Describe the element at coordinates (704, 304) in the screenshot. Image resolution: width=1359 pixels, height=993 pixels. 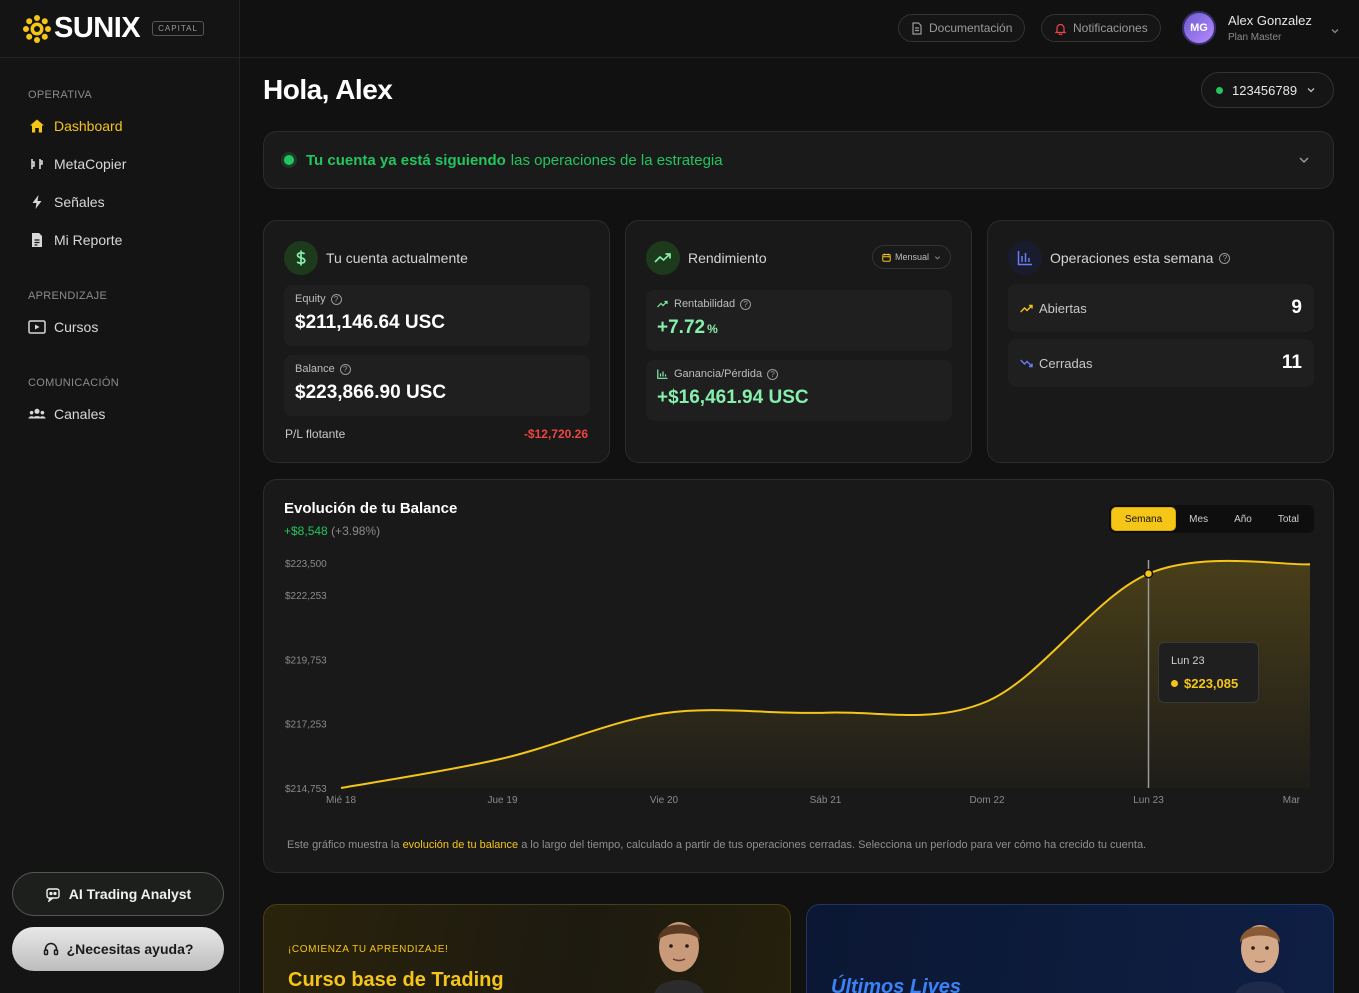
I see `return-label: Rentabilidad?` at that location.